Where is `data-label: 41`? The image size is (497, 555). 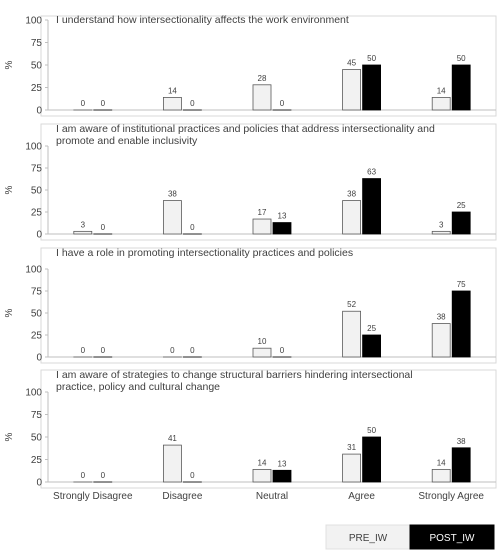 data-label: 41 is located at coordinates (172, 438).